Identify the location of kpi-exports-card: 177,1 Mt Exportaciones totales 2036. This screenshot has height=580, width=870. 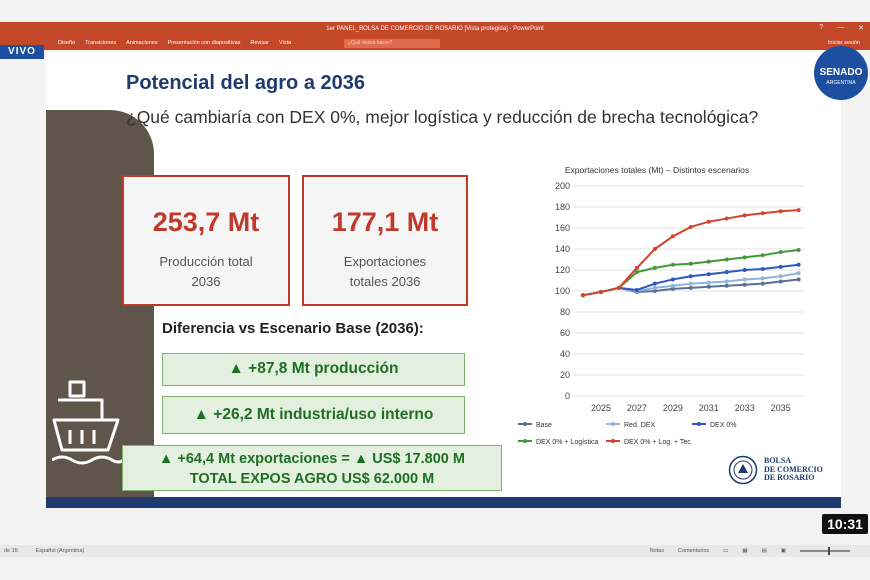
(385, 240).